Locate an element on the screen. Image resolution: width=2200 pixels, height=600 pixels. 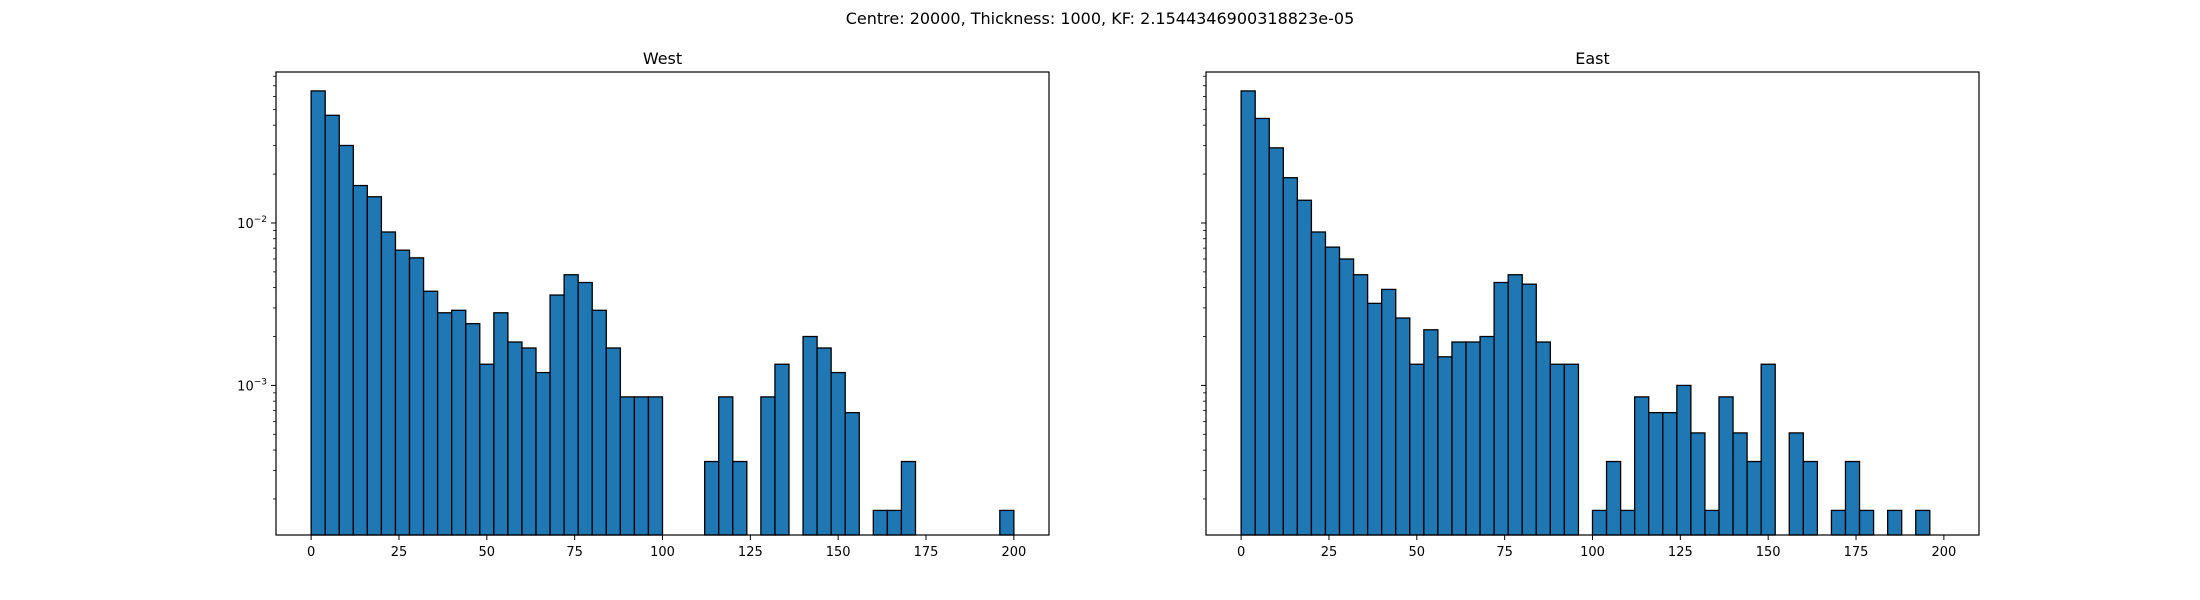
west-y-tick-label: 10⁻³ is located at coordinates (252, 385).